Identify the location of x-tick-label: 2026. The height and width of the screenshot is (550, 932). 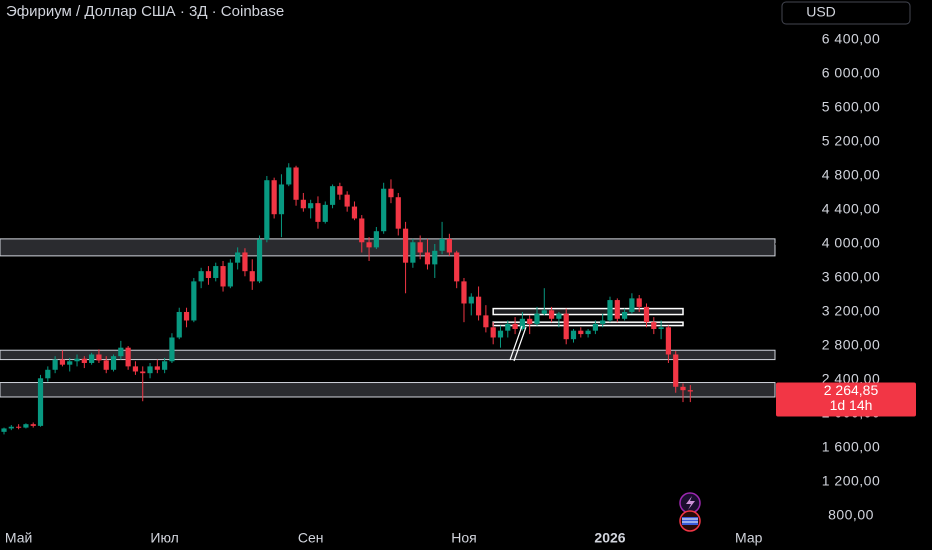
(609, 538).